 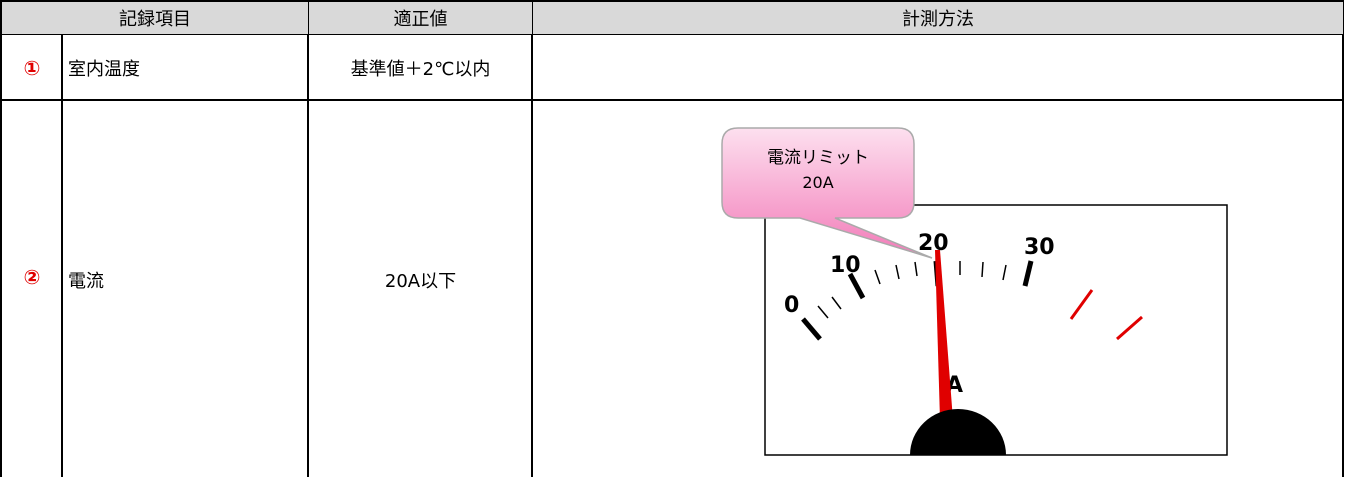 What do you see at coordinates (845, 265) in the screenshot?
I see `scale-label: 10` at bounding box center [845, 265].